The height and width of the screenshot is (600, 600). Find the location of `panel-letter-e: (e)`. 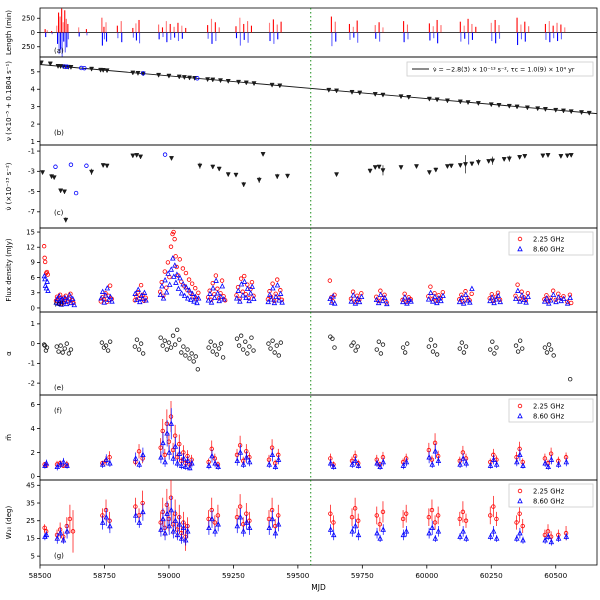

panel-letter-e: (e) is located at coordinates (59, 388).